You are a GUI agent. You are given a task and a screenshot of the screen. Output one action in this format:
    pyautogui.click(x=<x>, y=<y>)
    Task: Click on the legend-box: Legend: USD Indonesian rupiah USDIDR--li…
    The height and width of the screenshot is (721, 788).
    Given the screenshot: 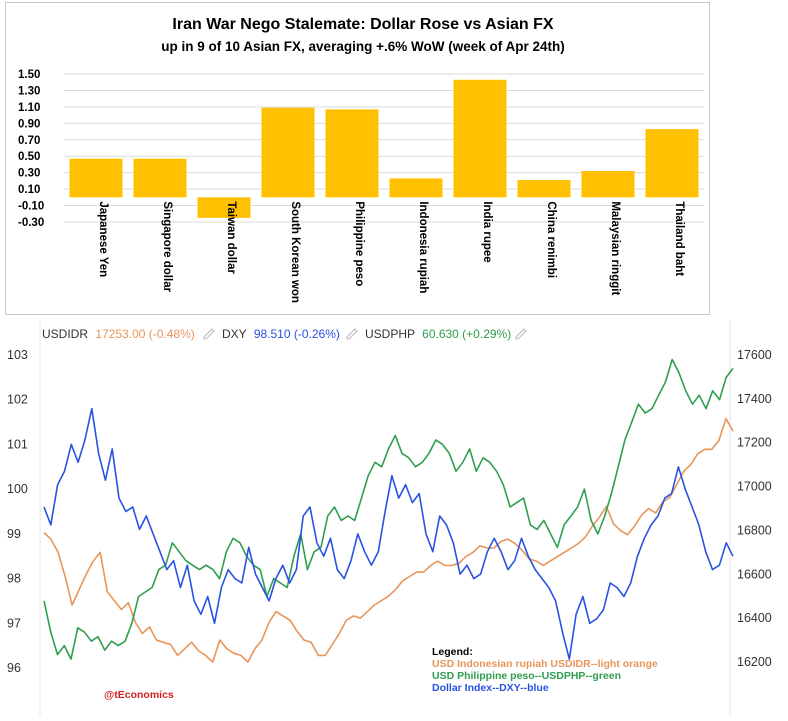 What is the action you would take?
    pyautogui.click(x=545, y=670)
    